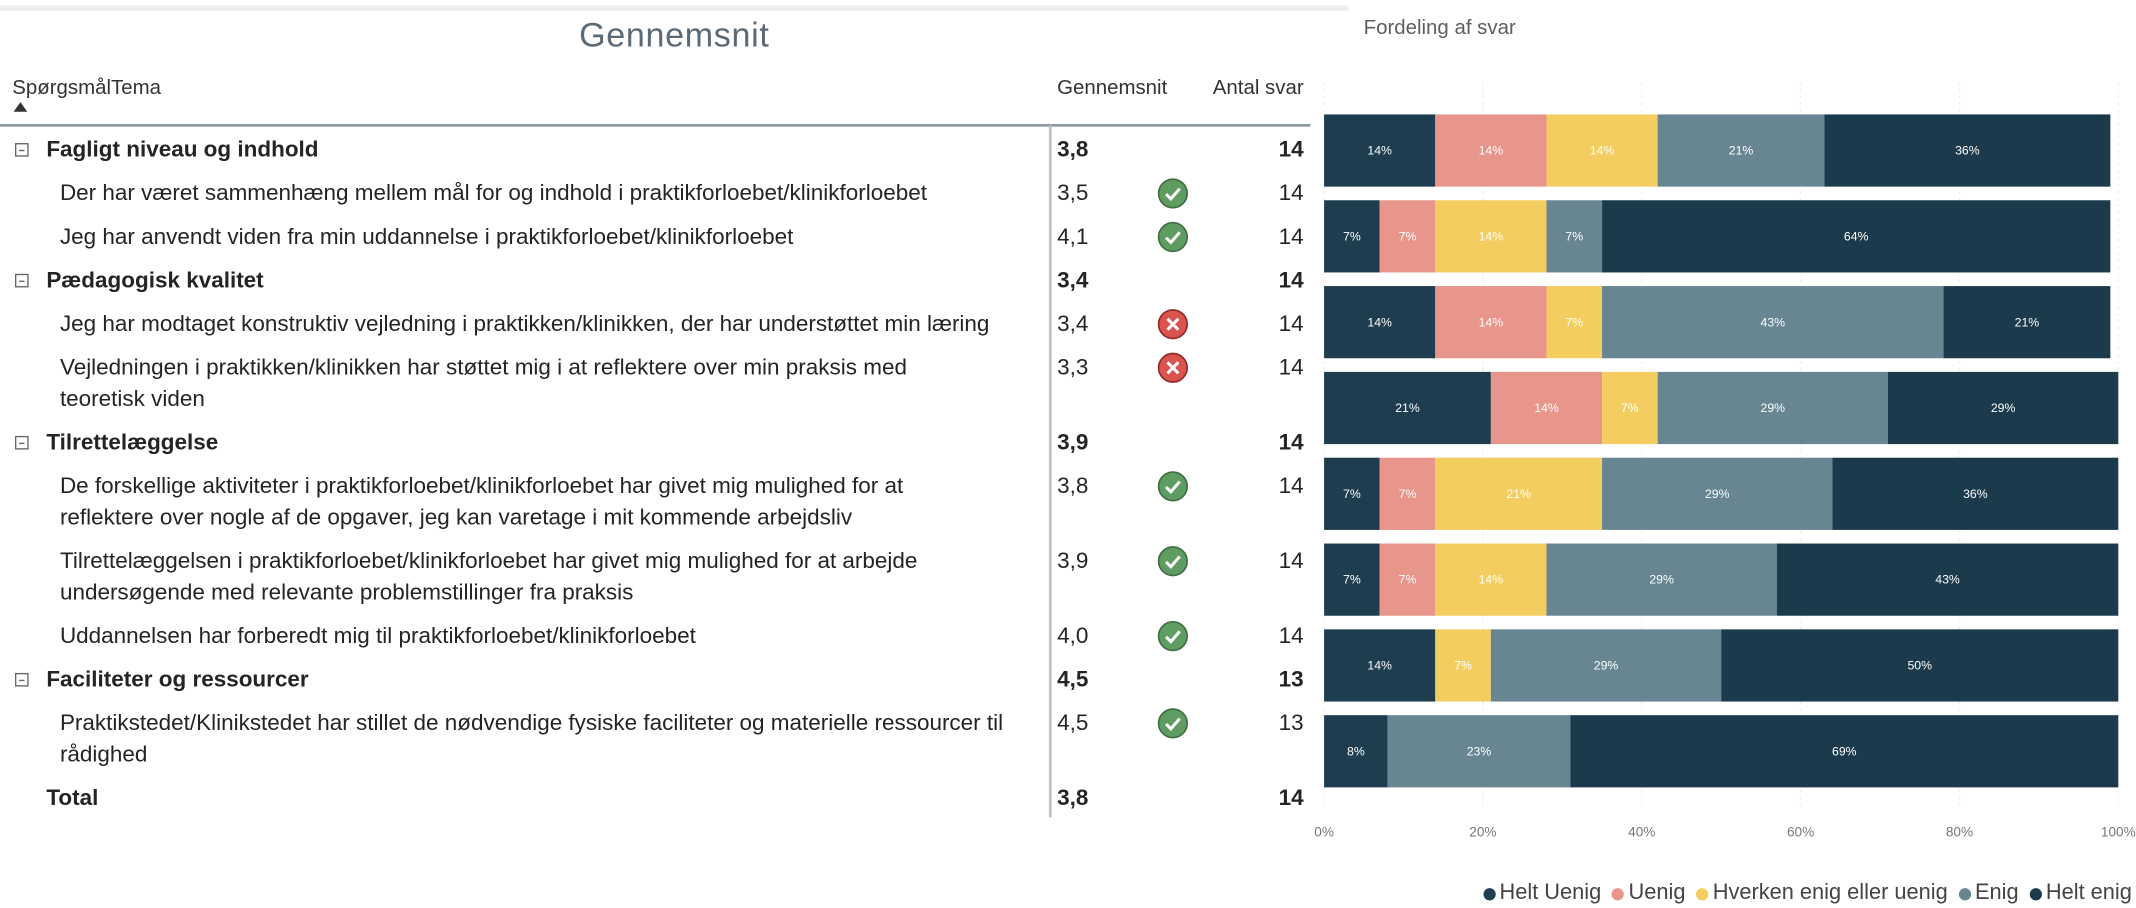 The image size is (2136, 908). I want to click on sort-arrow, so click(20, 107).